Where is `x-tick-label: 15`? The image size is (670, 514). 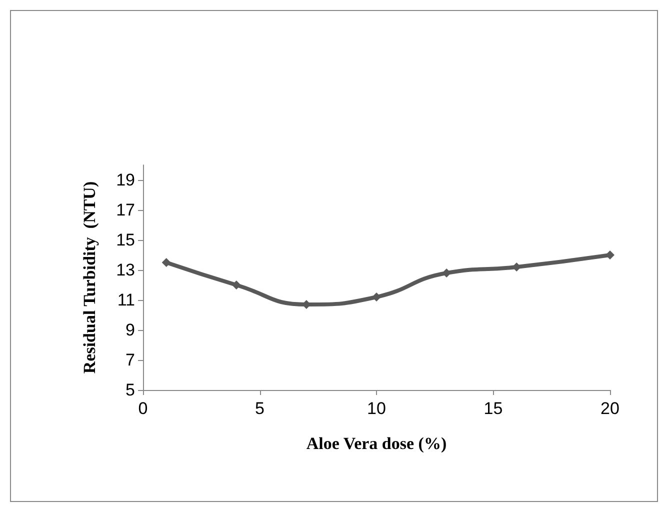
x-tick-label: 15 is located at coordinates (493, 408).